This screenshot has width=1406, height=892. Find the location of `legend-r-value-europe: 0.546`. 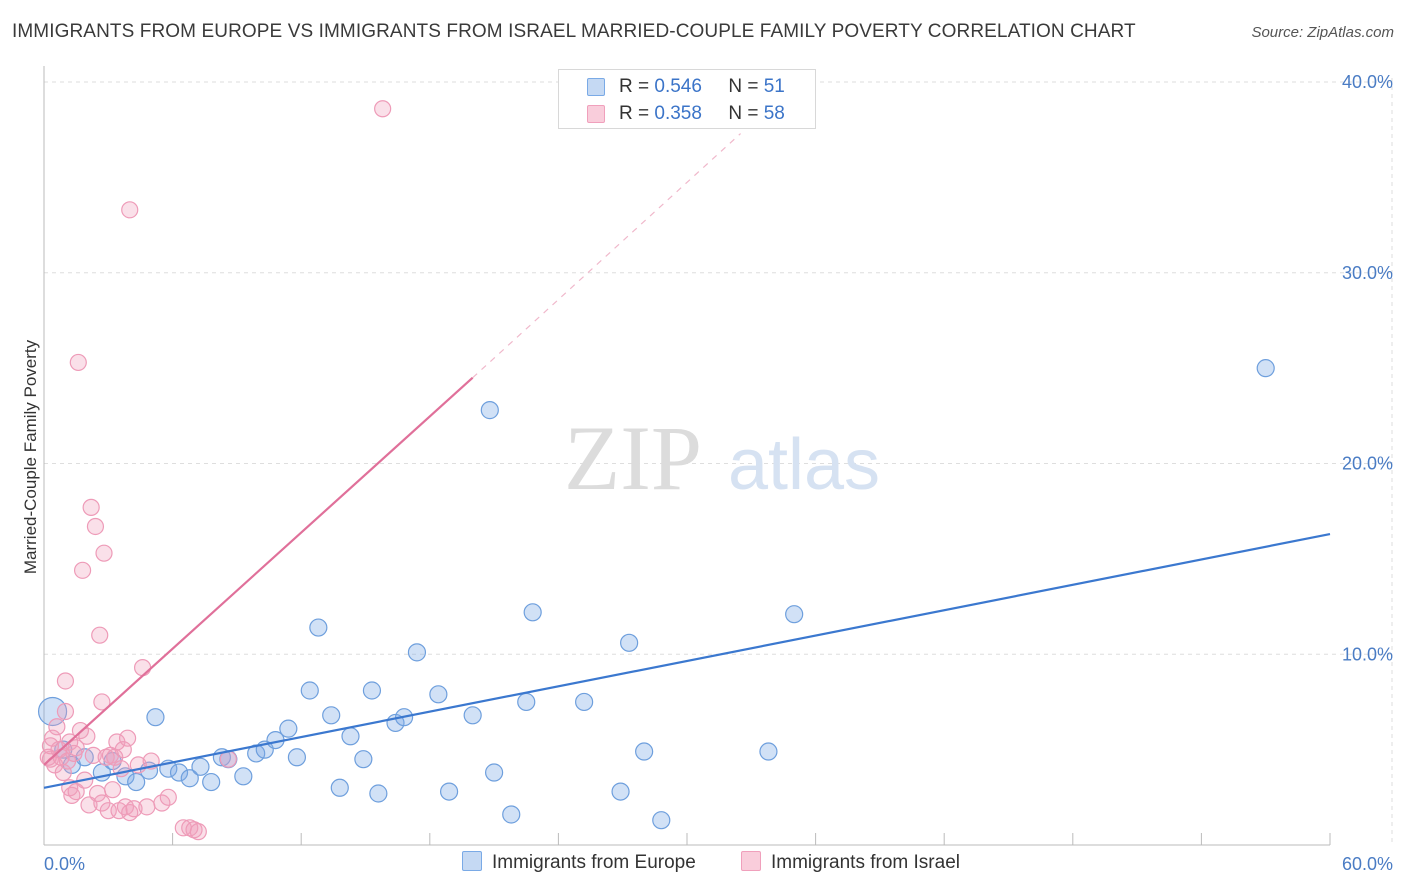

legend-r-value-europe: 0.546 is located at coordinates (678, 86).